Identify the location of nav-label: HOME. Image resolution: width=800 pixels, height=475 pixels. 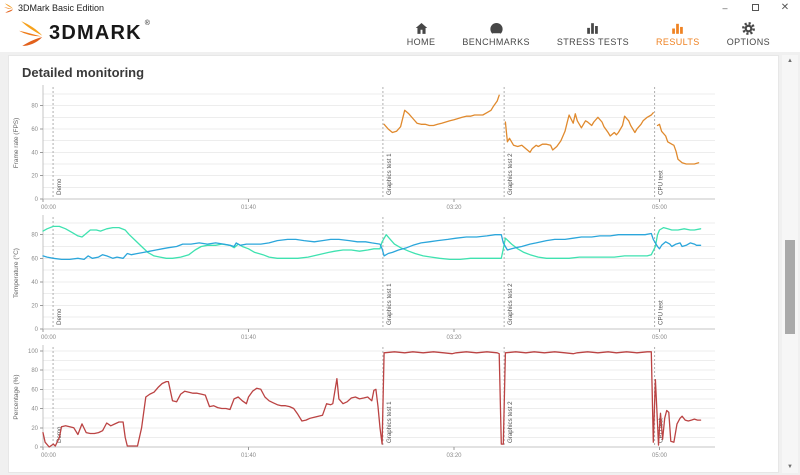
(421, 41).